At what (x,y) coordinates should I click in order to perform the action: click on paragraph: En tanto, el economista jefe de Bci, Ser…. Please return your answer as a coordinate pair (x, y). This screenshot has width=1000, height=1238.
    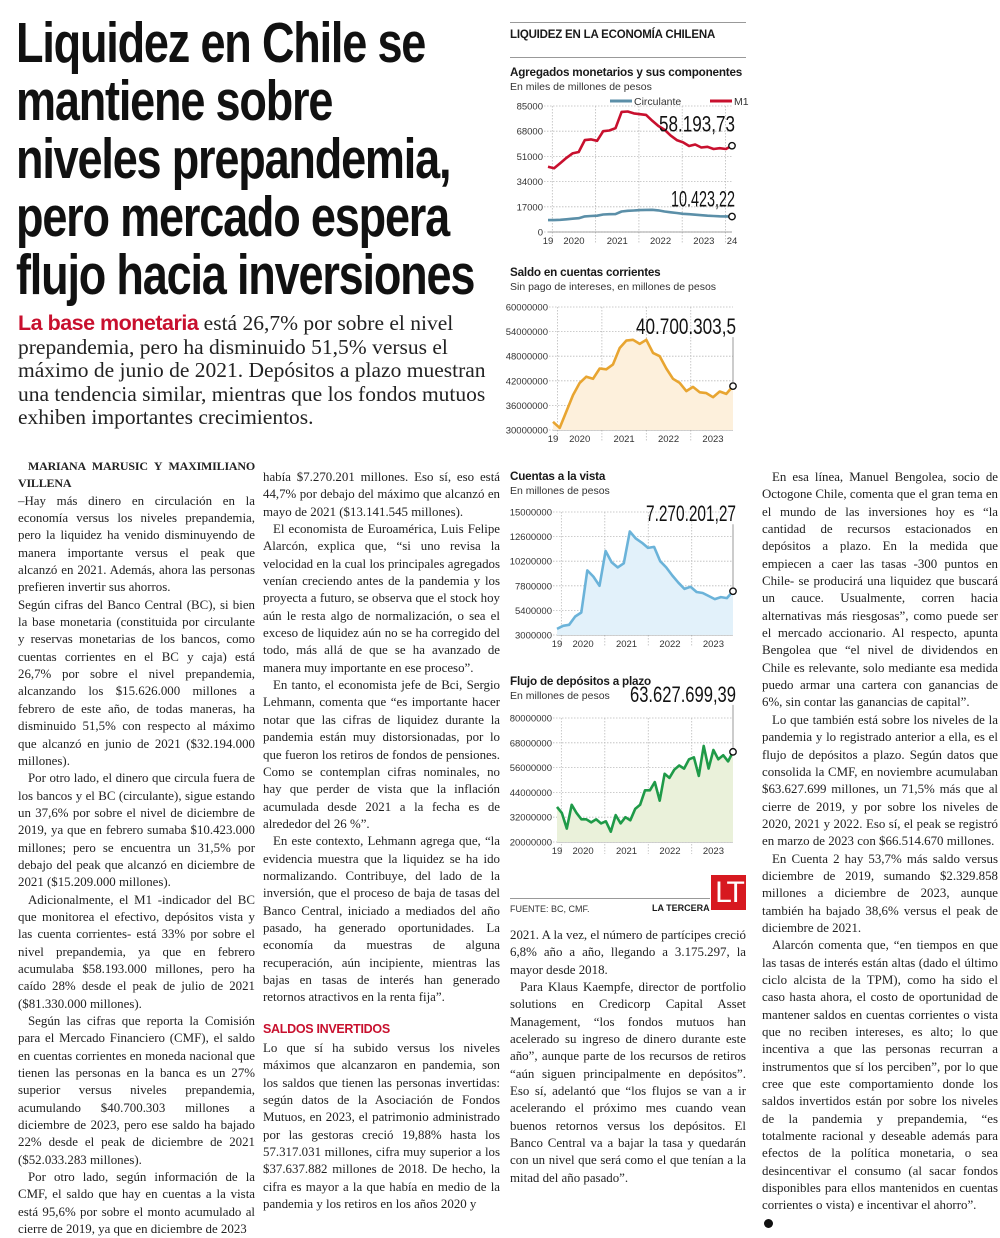
    Looking at the image, I should click on (381, 754).